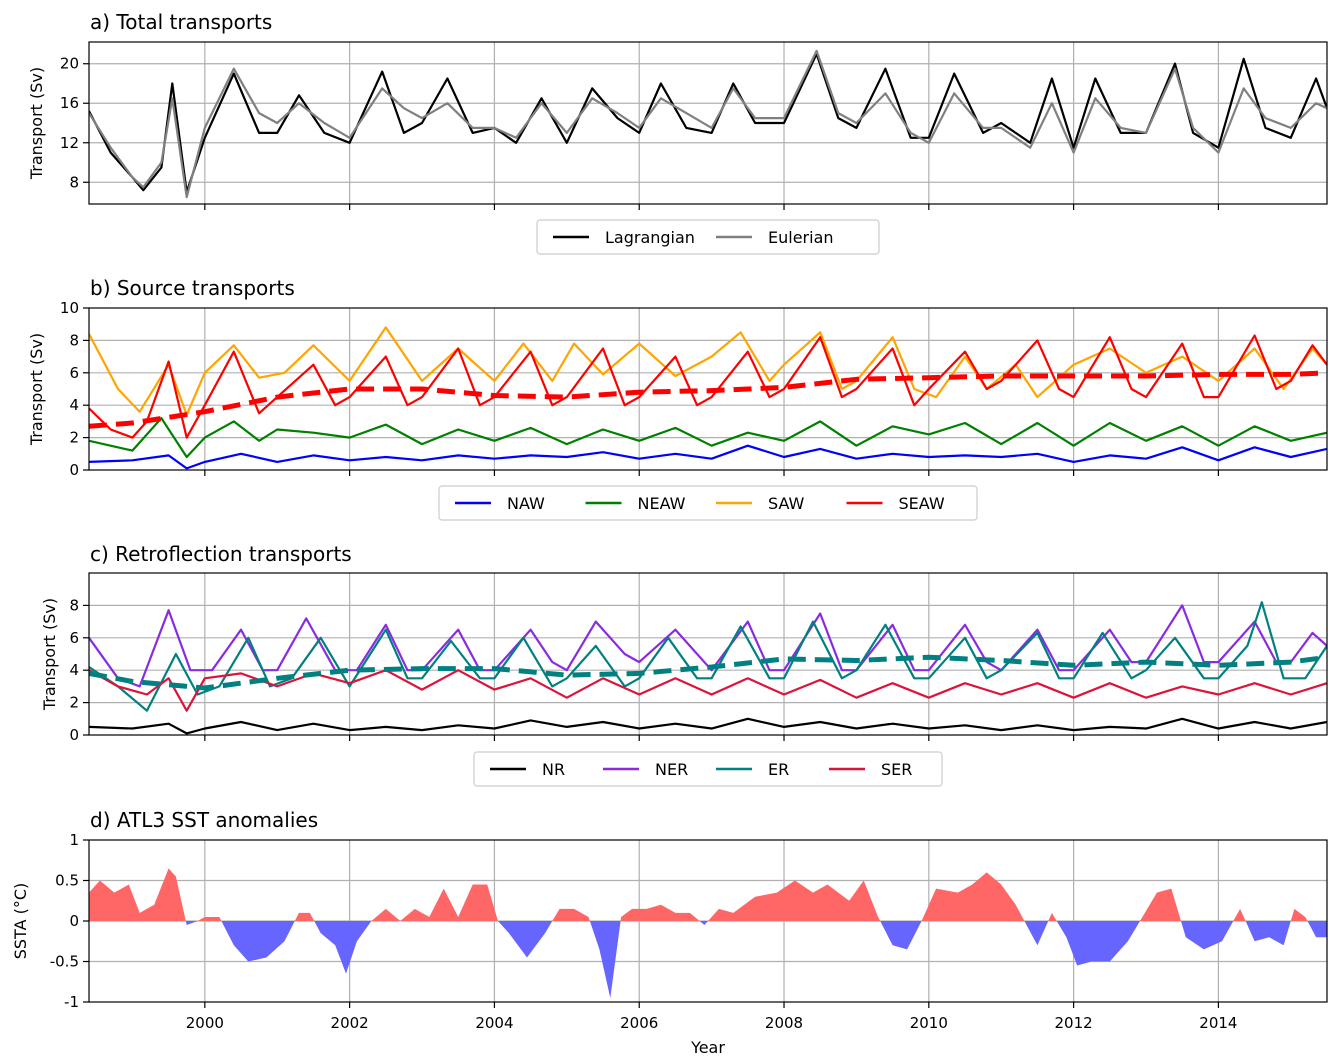  I want to click on panel-c-yticks: 0 2 4 6 8, so click(79, 670).